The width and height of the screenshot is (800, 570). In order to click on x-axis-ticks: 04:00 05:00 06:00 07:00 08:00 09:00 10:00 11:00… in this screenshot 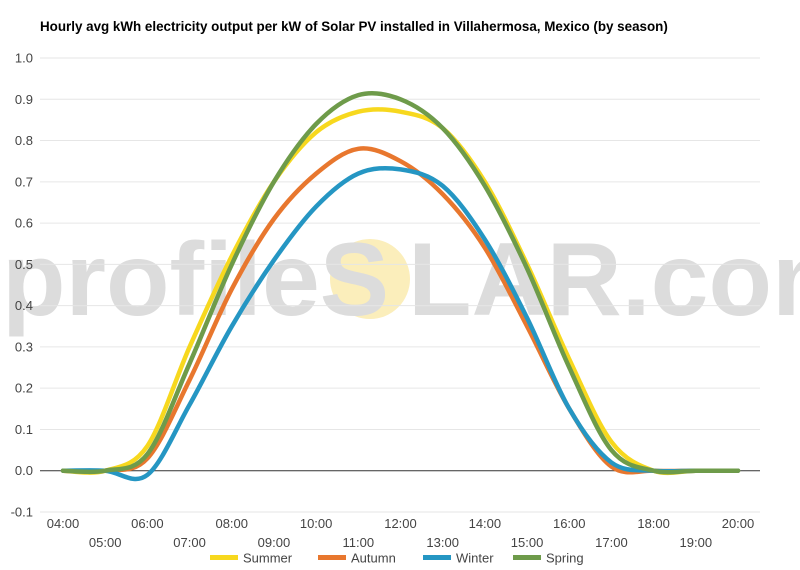, I will do `click(401, 533)`.